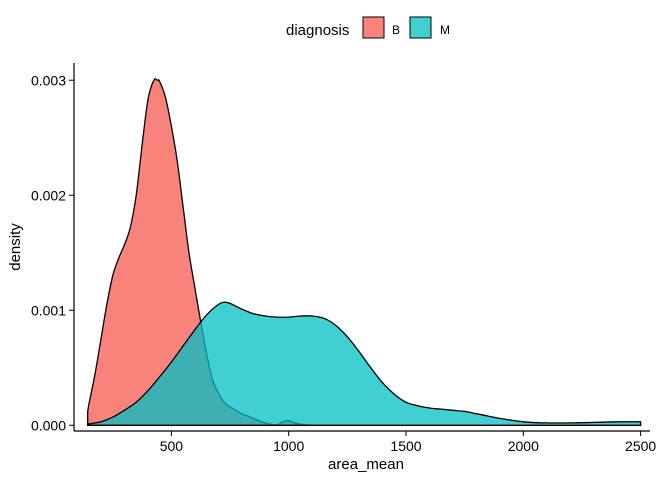 This screenshot has width=672, height=480. I want to click on legend-key-b, so click(373, 27).